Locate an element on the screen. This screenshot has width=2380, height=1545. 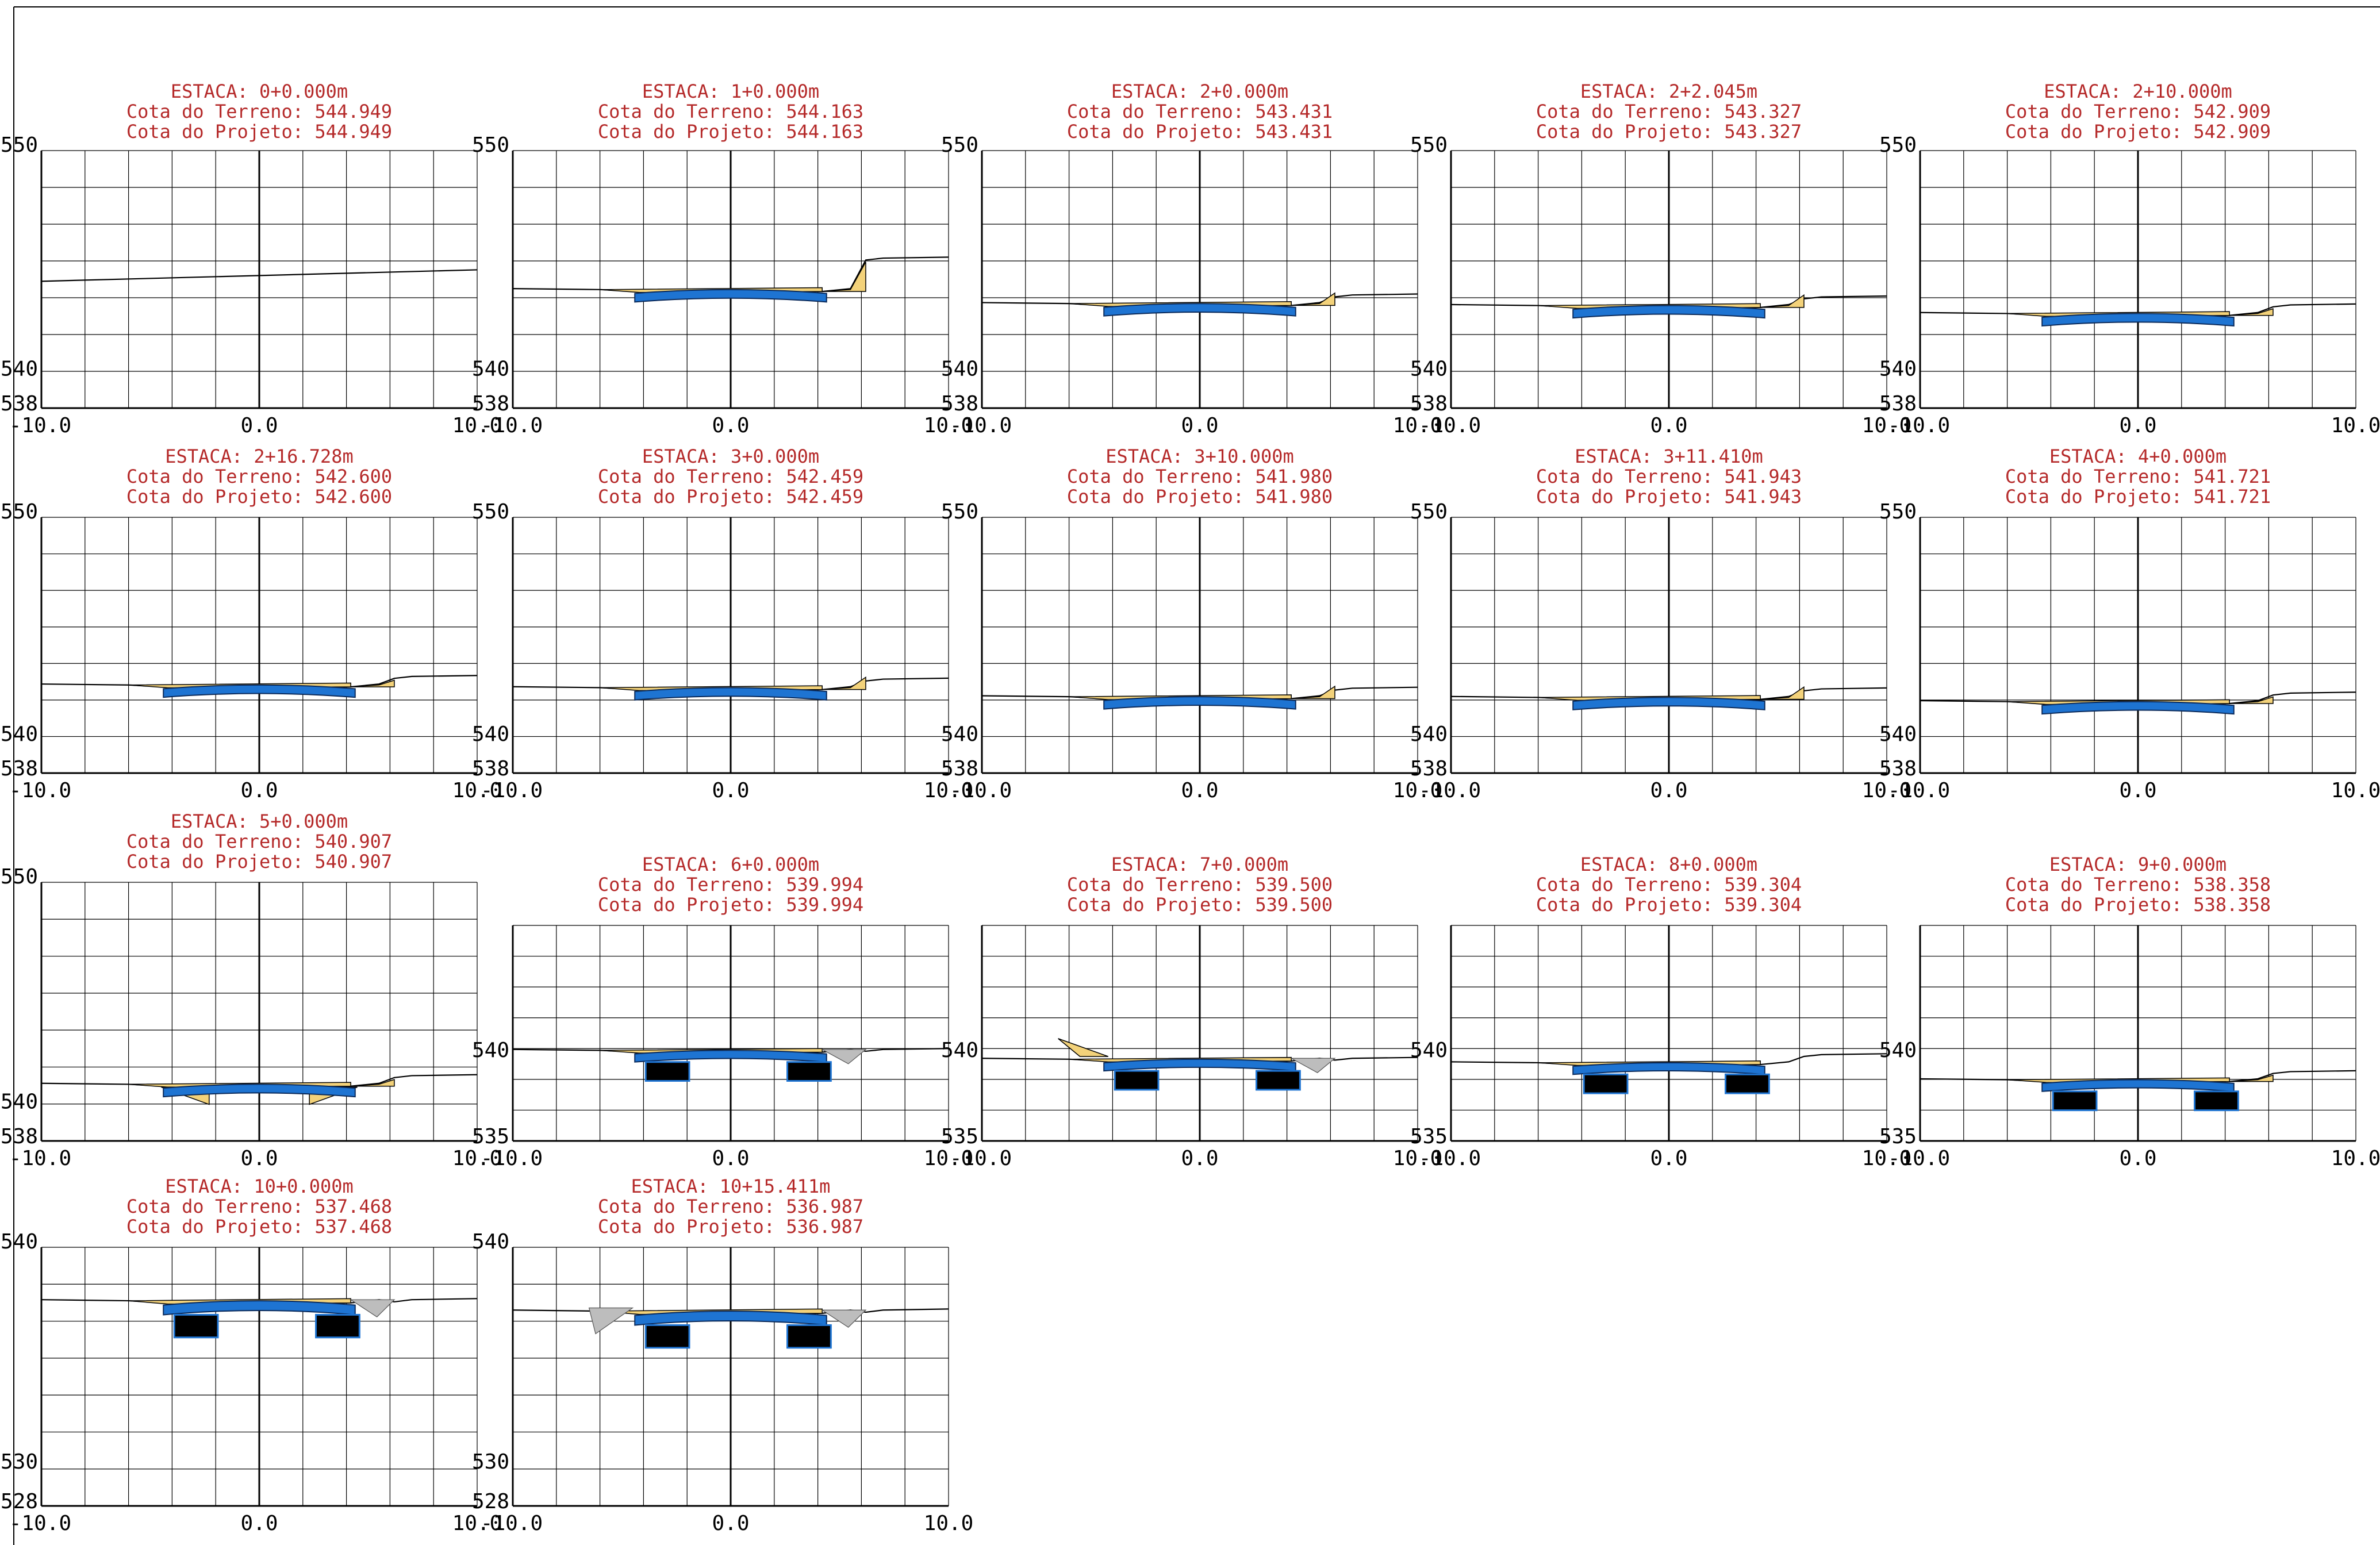
estaca-label: ESTACA: 4+0.000m is located at coordinates (2138, 456).